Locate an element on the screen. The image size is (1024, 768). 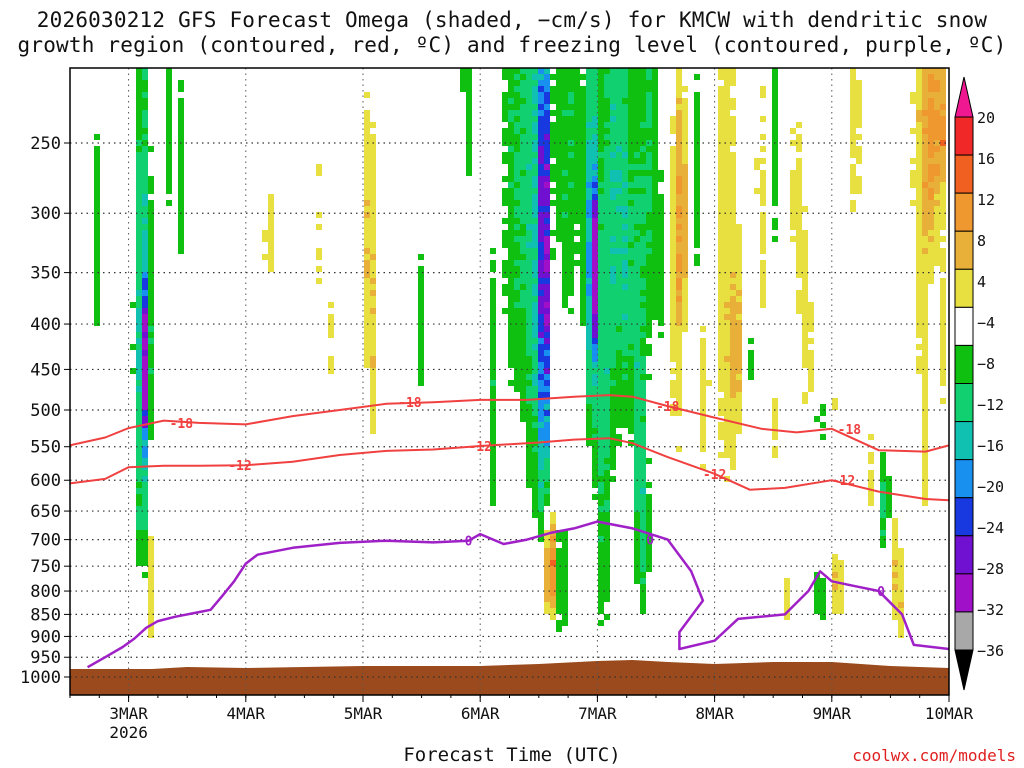
colorbar-label: −32 is located at coordinates (990, 610).